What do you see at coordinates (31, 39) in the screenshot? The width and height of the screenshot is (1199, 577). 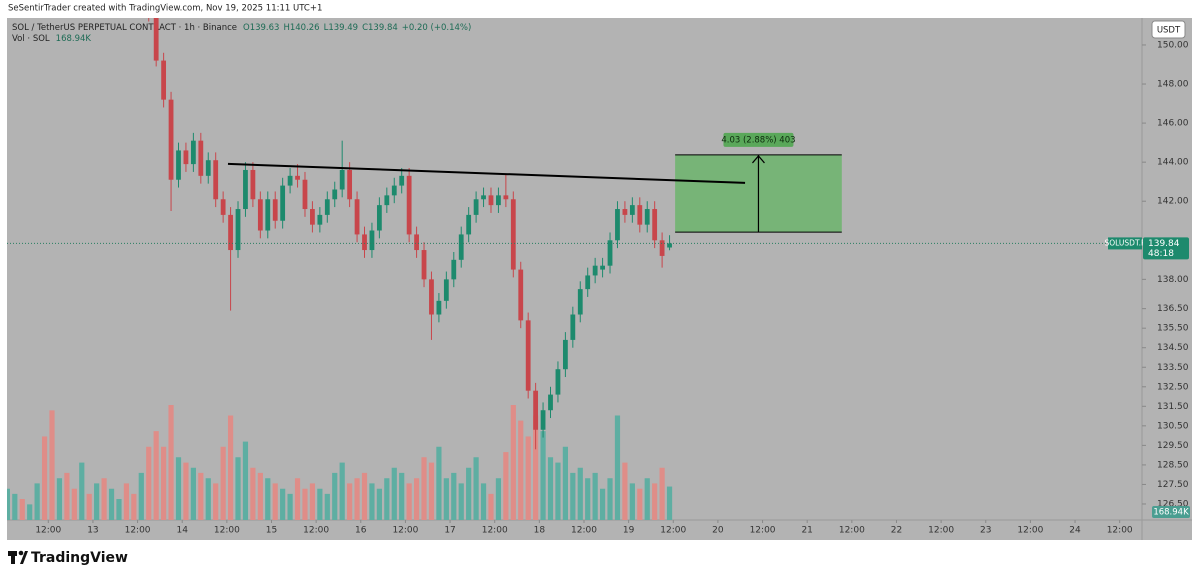 I see `volume-title: Vol · SOL` at bounding box center [31, 39].